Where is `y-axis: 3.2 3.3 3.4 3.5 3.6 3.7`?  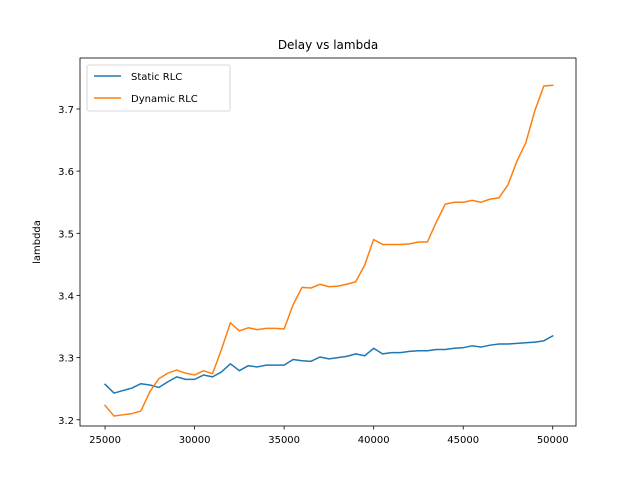
y-axis: 3.2 3.3 3.4 3.5 3.6 3.7 is located at coordinates (69, 266).